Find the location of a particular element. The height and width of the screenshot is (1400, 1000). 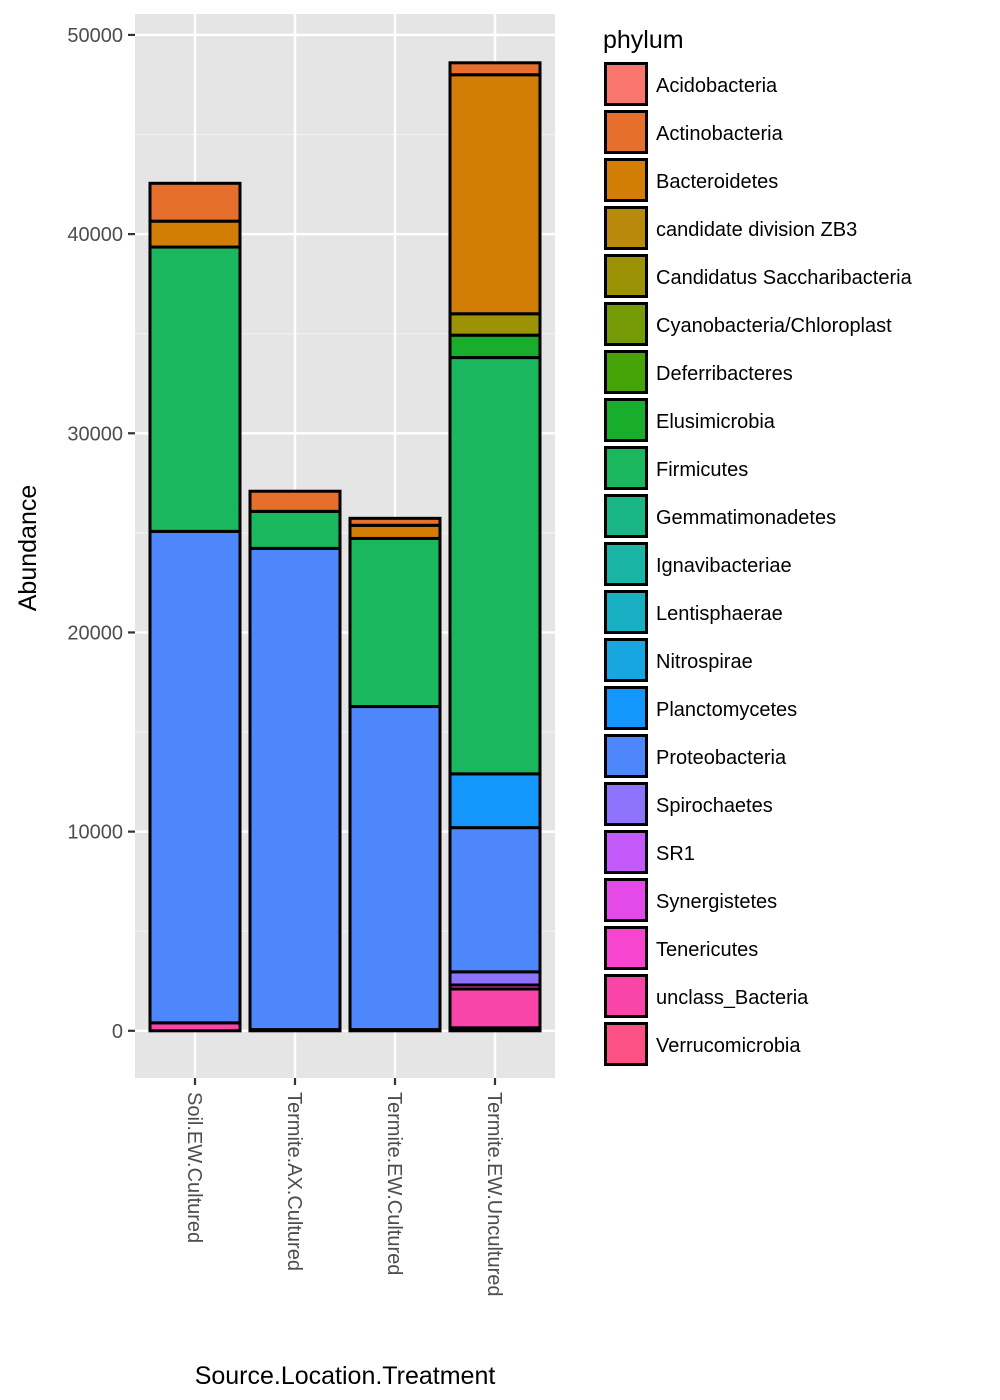

legend-item: Gemmatimonadetes is located at coordinates (720, 516).